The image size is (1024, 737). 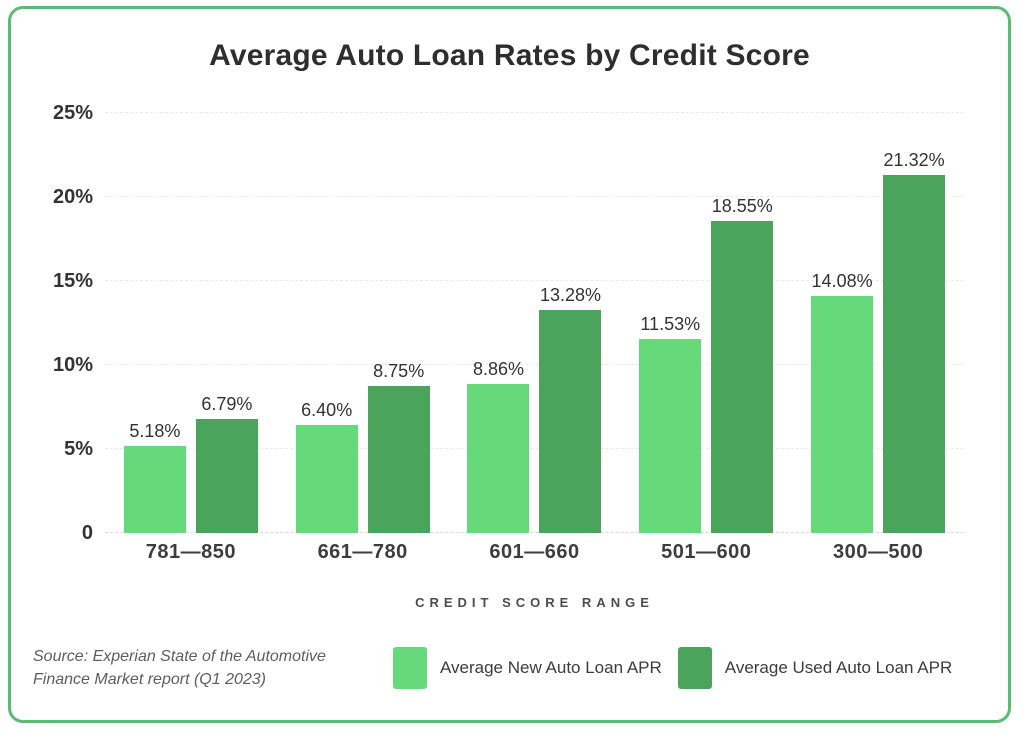 I want to click on bar-group: 11.53% 18.55%, so click(x=706, y=323).